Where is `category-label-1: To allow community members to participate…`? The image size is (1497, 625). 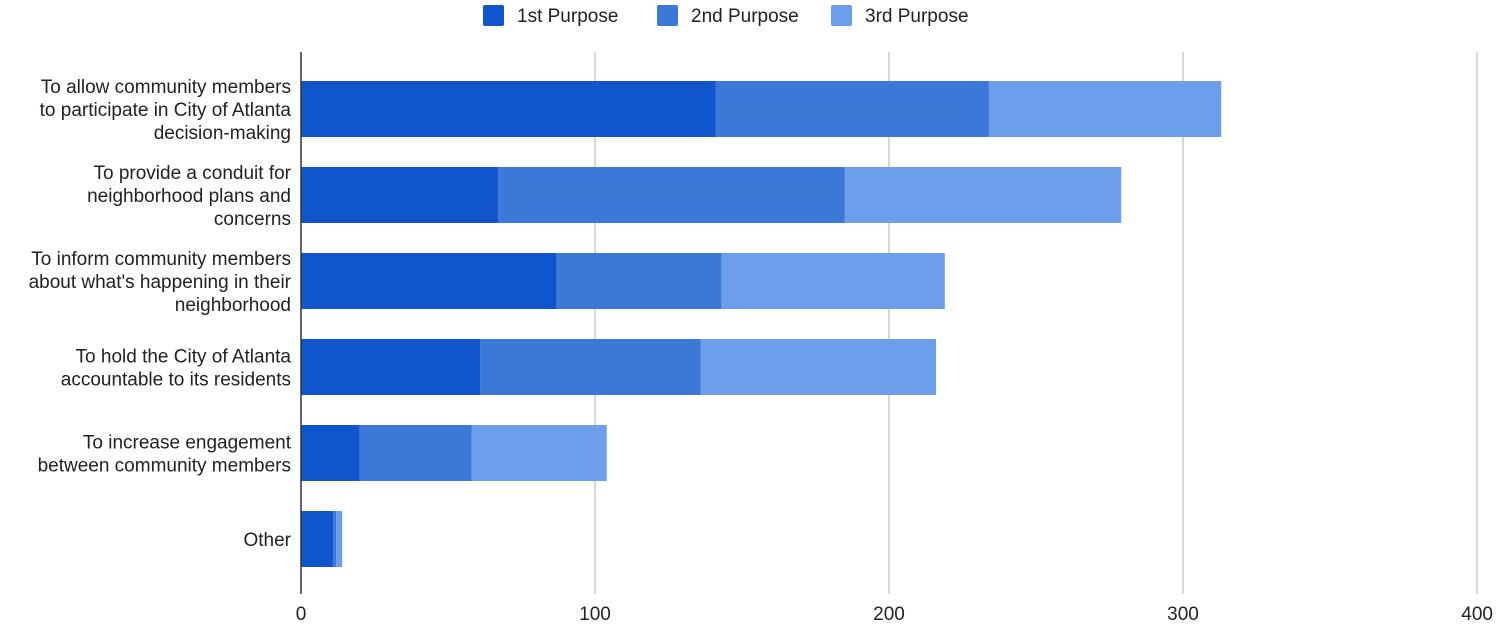 category-label-1: To allow community members to participate… is located at coordinates (166, 110).